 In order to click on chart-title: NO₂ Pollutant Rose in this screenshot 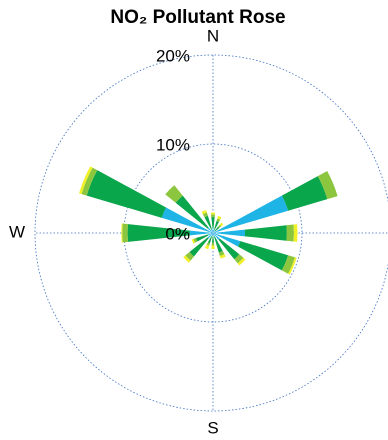, I will do `click(197, 17)`.